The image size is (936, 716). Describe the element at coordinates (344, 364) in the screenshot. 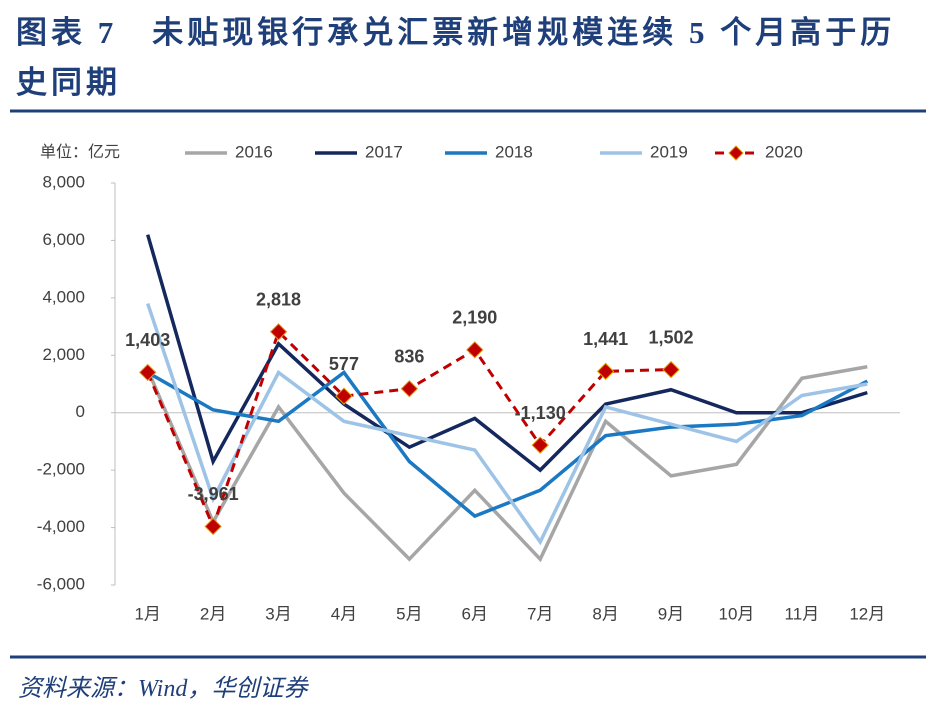

I see `data-label: 577` at that location.